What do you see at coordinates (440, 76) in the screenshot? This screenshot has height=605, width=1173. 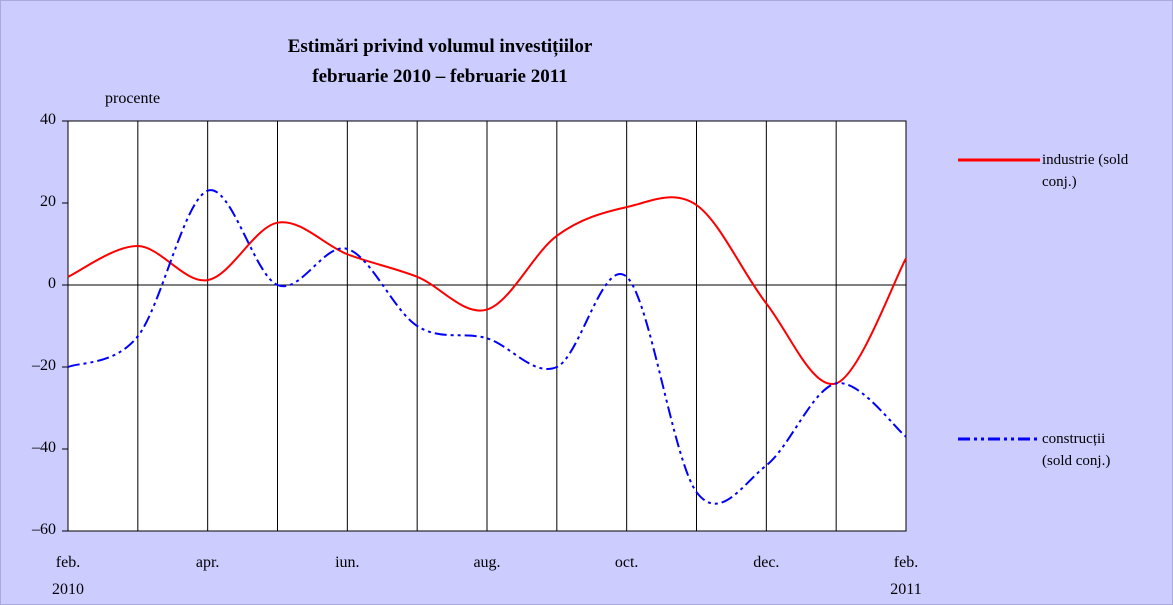 I see `chart-subtitle: februarie 2010 – februarie 2011` at bounding box center [440, 76].